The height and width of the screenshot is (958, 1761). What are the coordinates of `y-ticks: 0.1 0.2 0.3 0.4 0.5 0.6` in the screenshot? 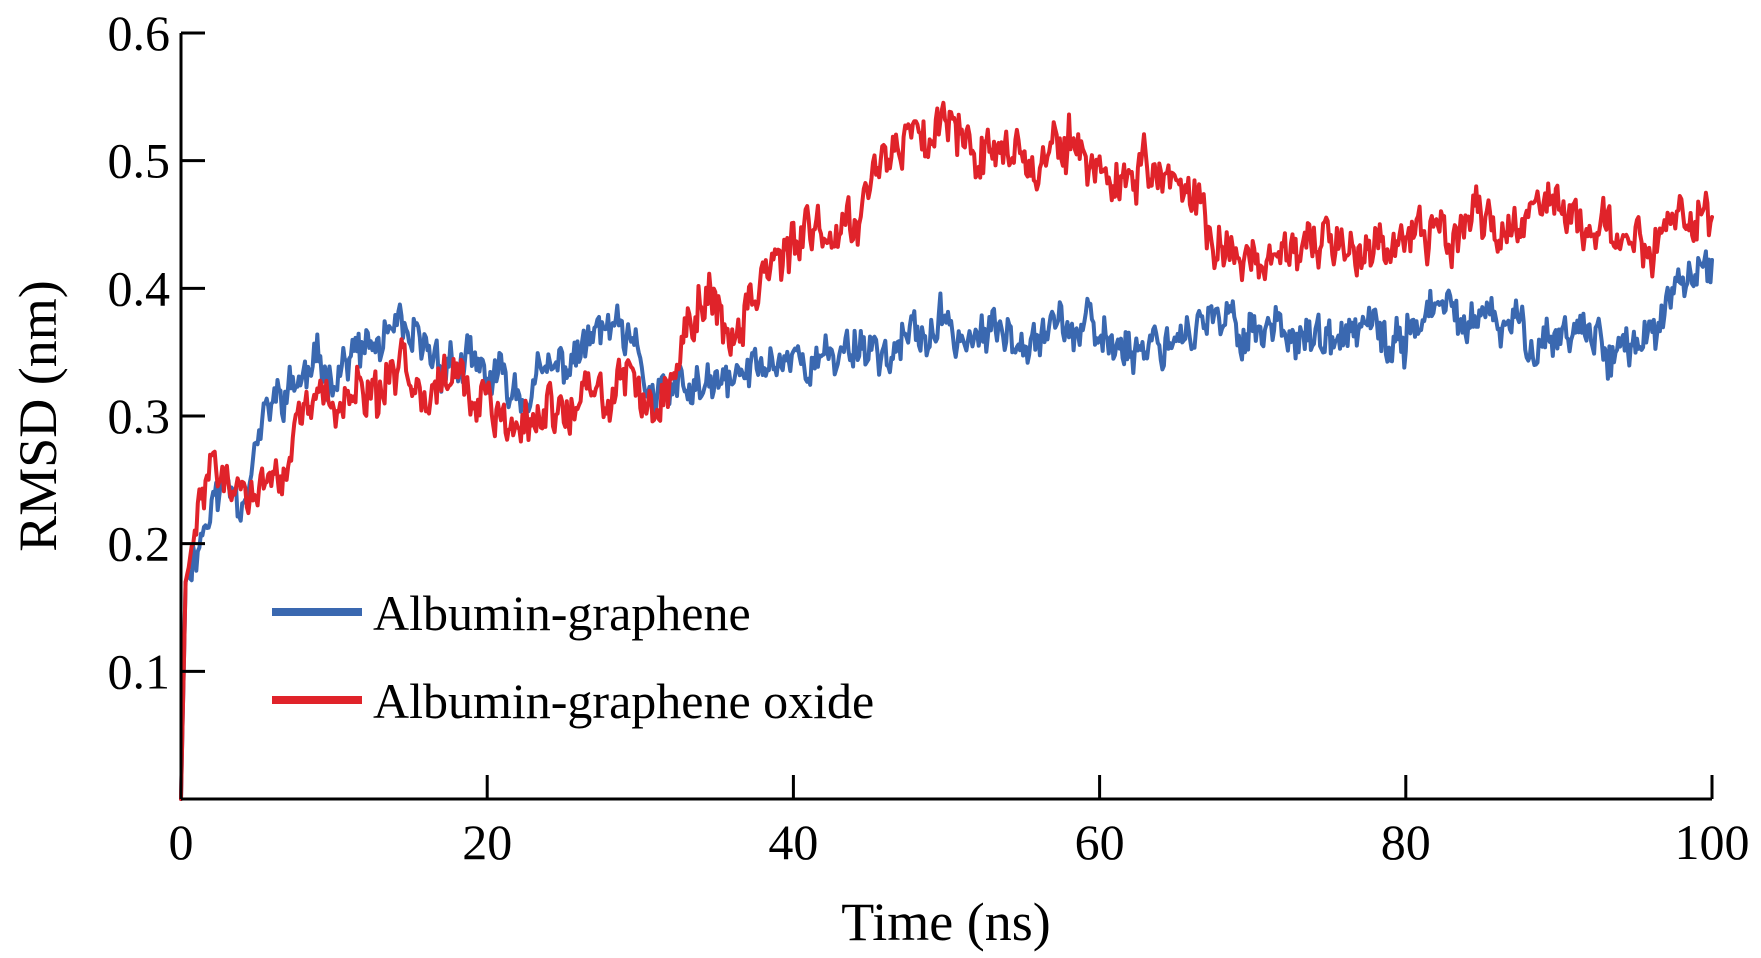 It's located at (156, 352).